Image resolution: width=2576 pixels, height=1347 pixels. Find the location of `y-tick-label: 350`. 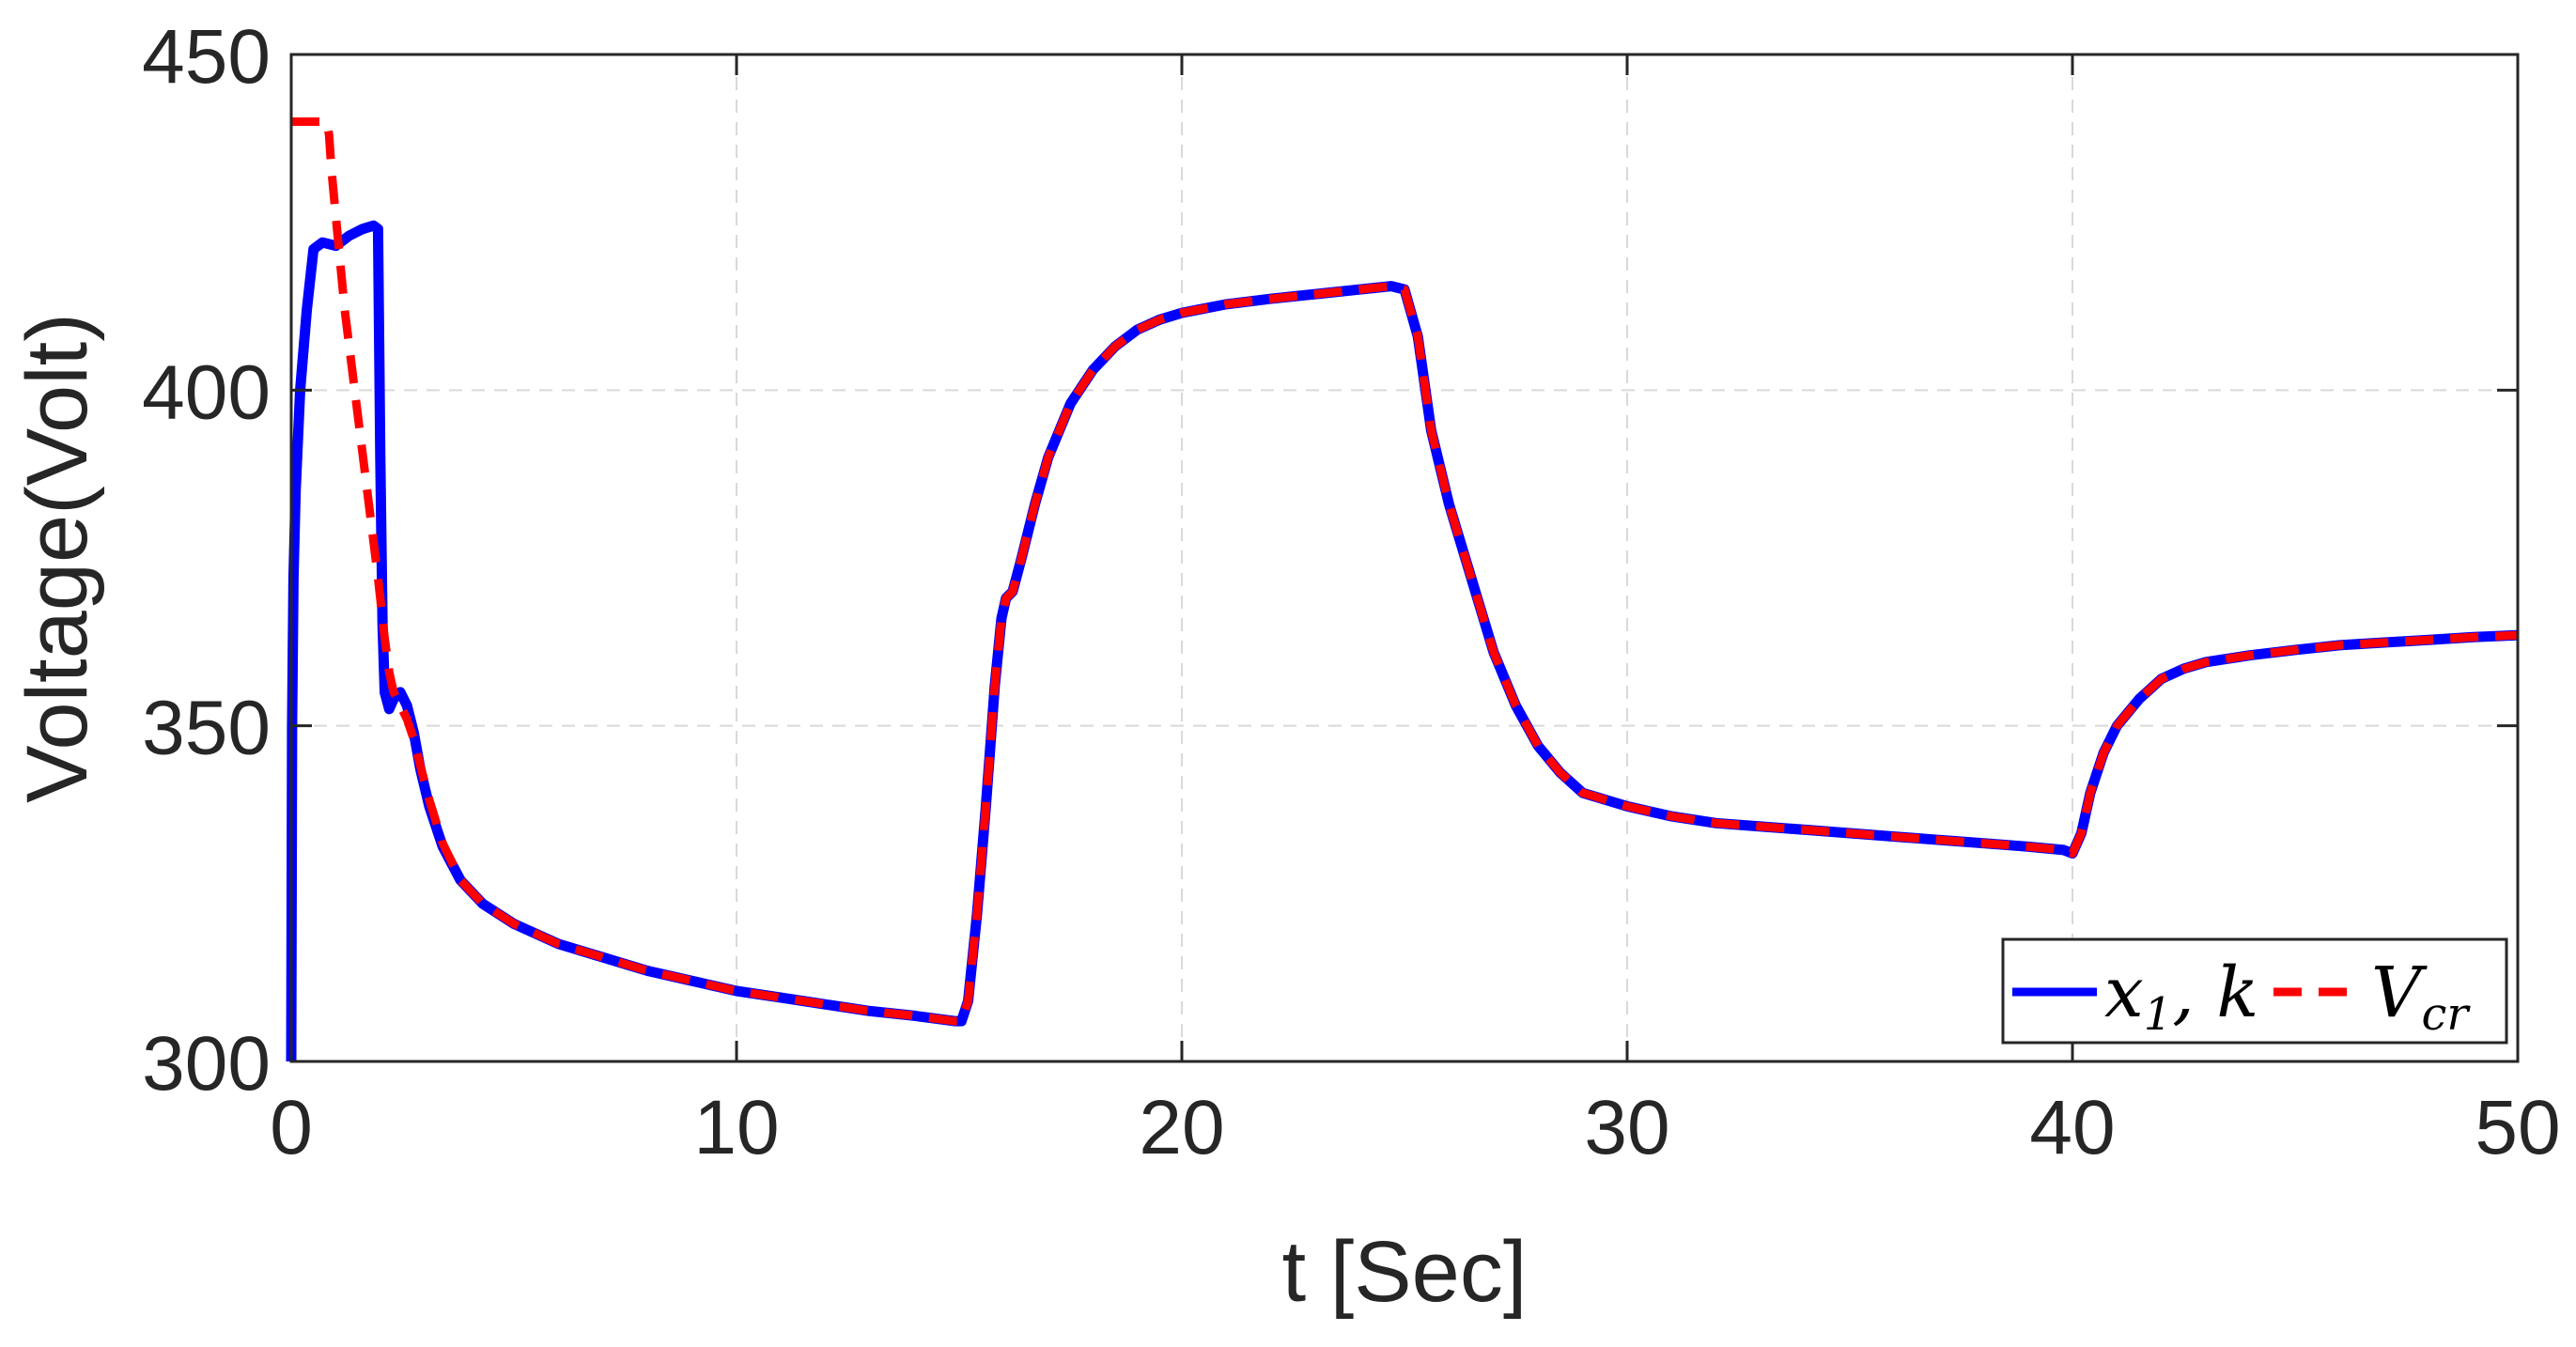

y-tick-label: 350 is located at coordinates (206, 728).